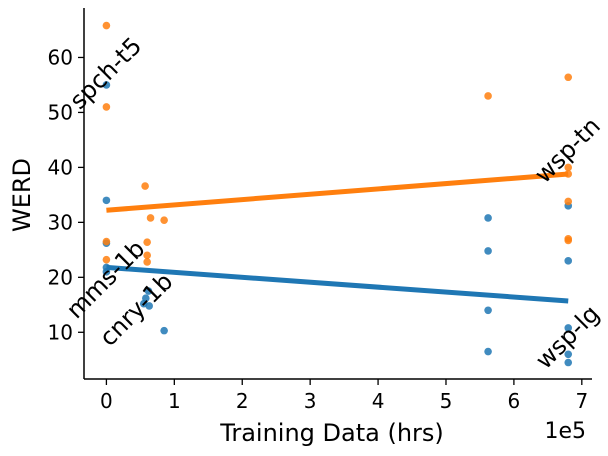  I want to click on x-ticks: 0 1 2 3 4 5 6 7, so click(344, 396).